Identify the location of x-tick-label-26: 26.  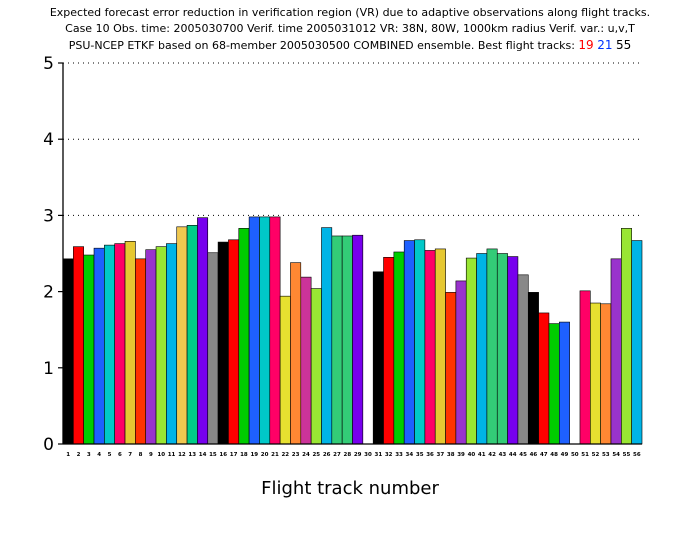
(327, 455).